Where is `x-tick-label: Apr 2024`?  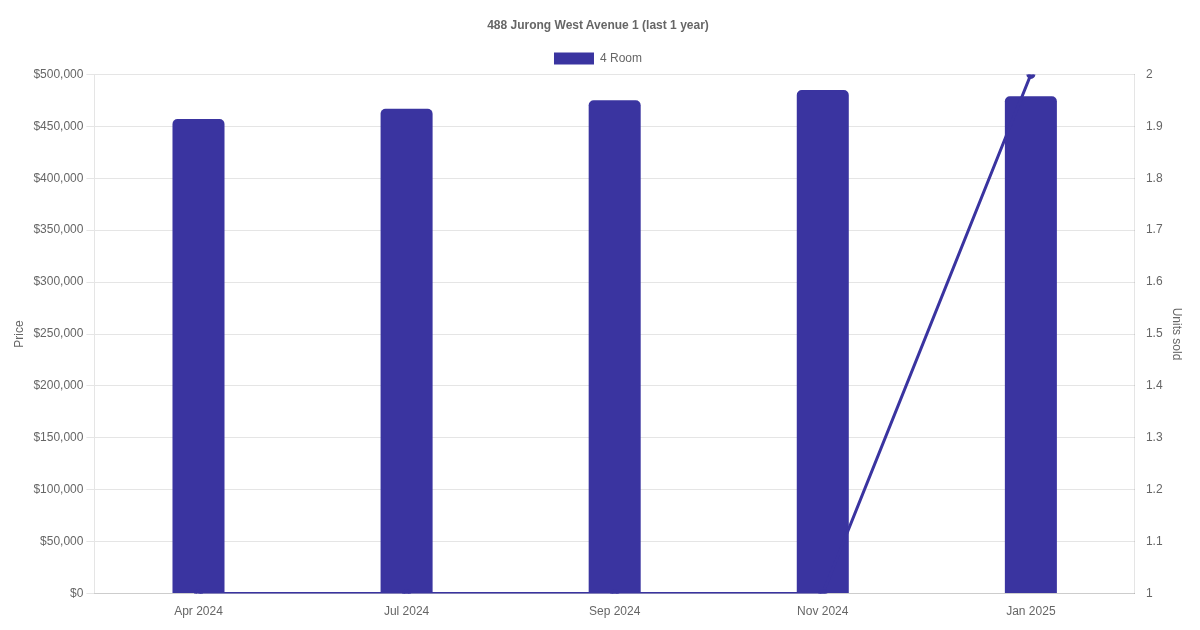 x-tick-label: Apr 2024 is located at coordinates (199, 611).